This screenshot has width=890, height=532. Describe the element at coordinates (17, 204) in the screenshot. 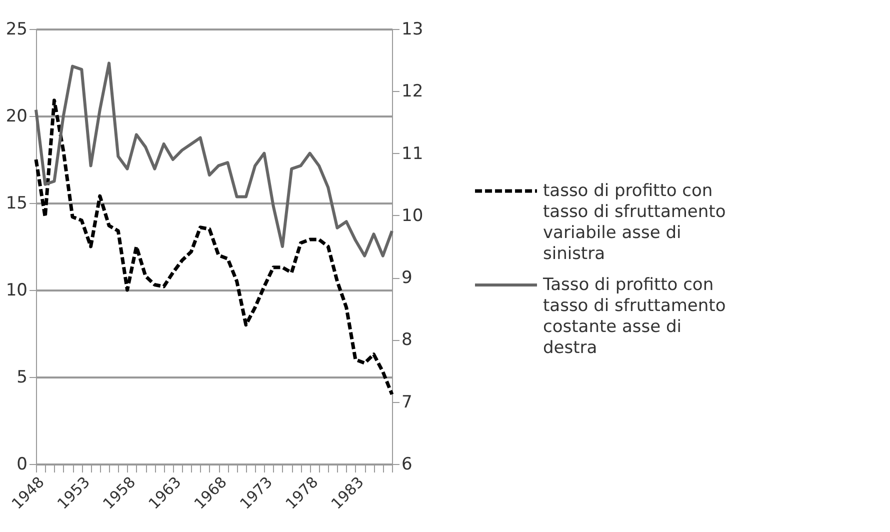

I see `y-tick-label: 15` at that location.